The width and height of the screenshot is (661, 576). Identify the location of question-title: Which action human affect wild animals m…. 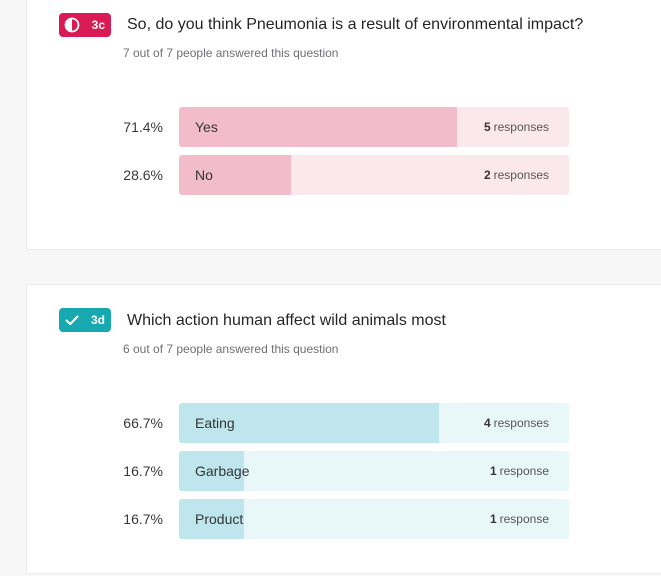
(286, 320).